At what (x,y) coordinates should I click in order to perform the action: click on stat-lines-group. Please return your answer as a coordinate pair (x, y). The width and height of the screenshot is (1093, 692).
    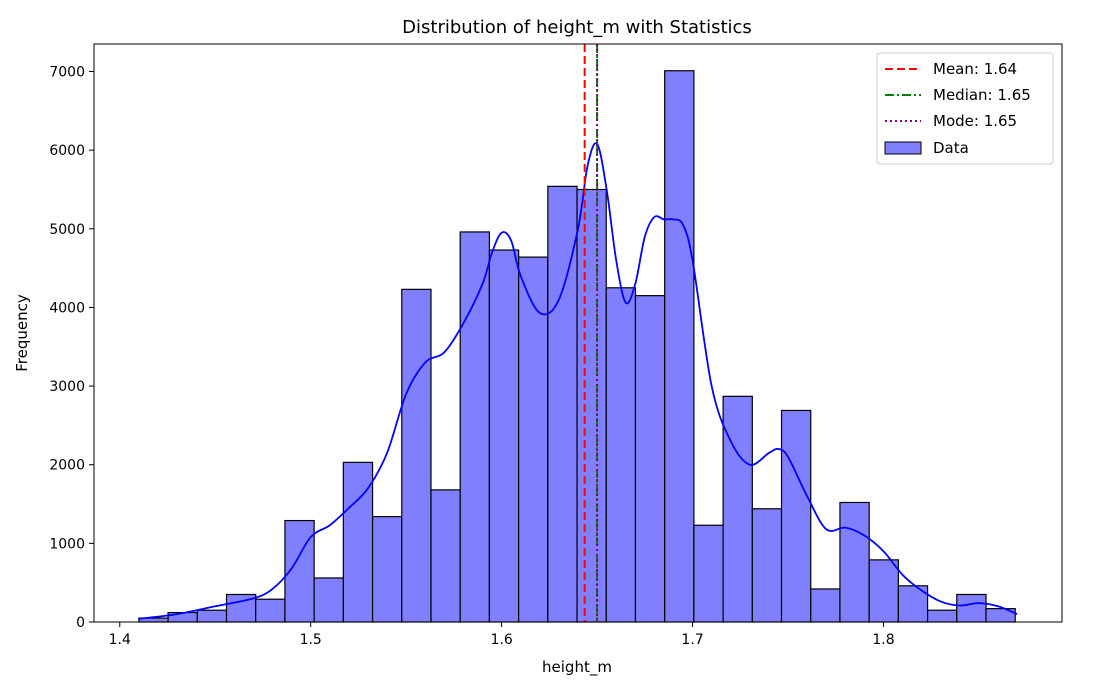
    Looking at the image, I should click on (591, 333).